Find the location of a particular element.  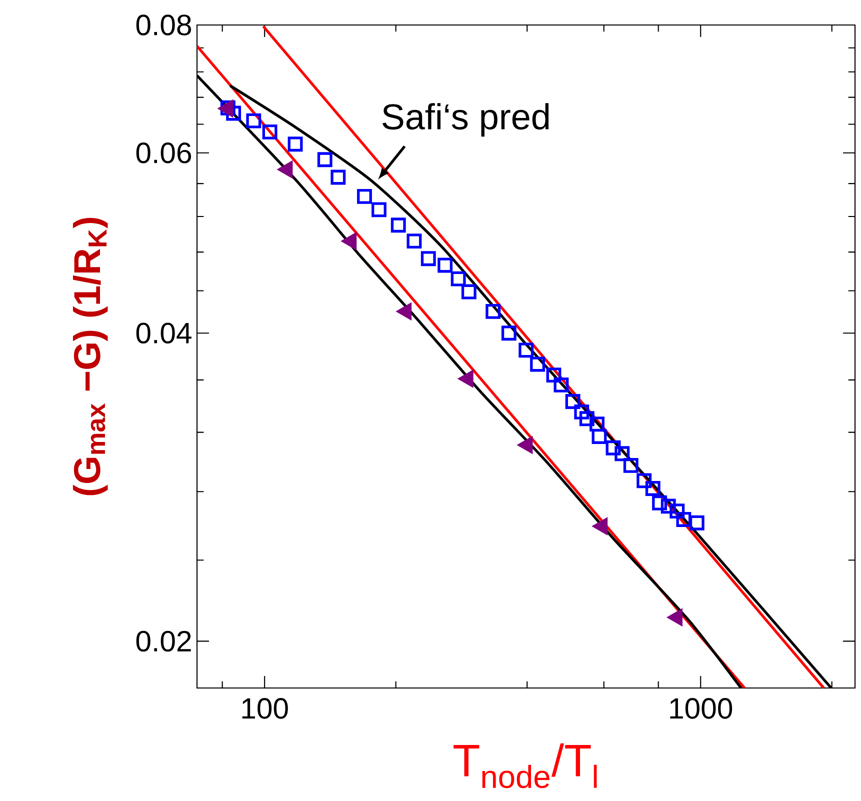

y-tick-label: 0.06 is located at coordinates (164, 153).